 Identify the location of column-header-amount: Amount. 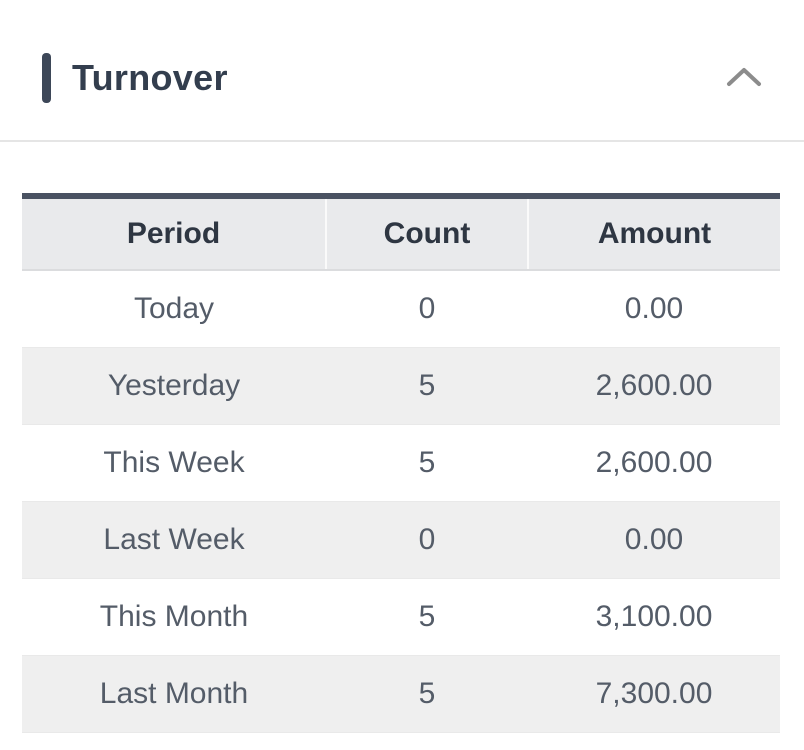
(653, 233).